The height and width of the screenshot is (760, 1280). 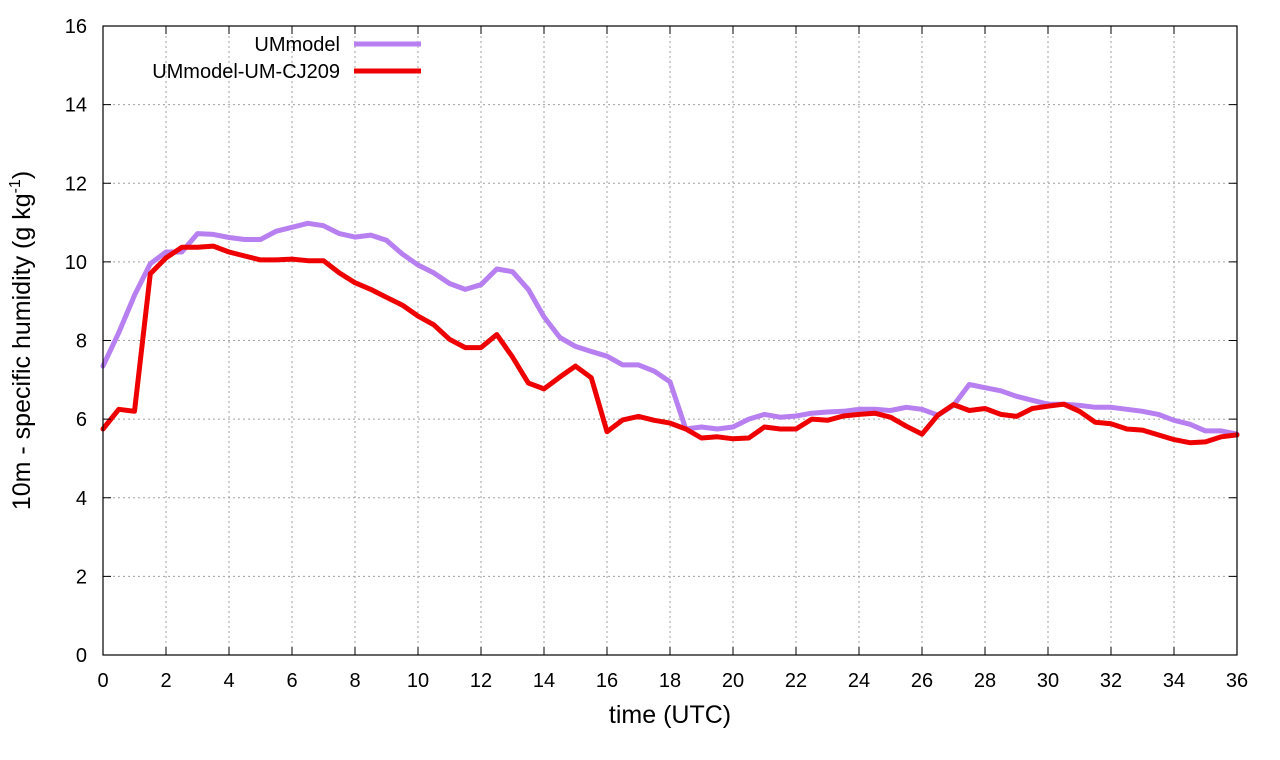 I want to click on y-axis-title-tail: ), so click(x=22, y=175).